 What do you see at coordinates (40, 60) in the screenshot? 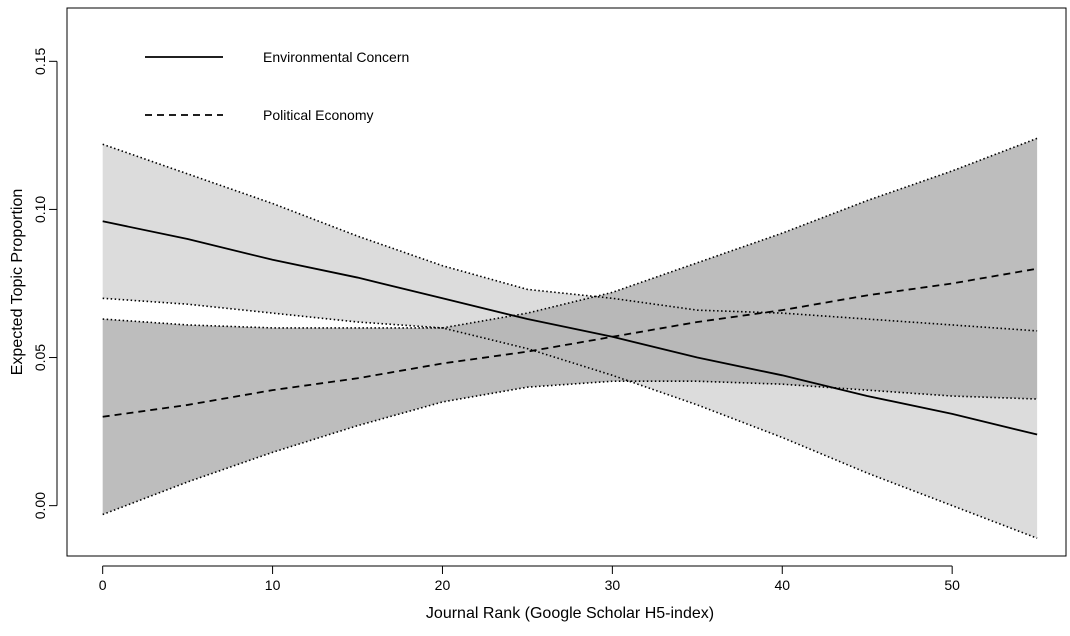
I see `y-tick-label: 0.15` at bounding box center [40, 60].